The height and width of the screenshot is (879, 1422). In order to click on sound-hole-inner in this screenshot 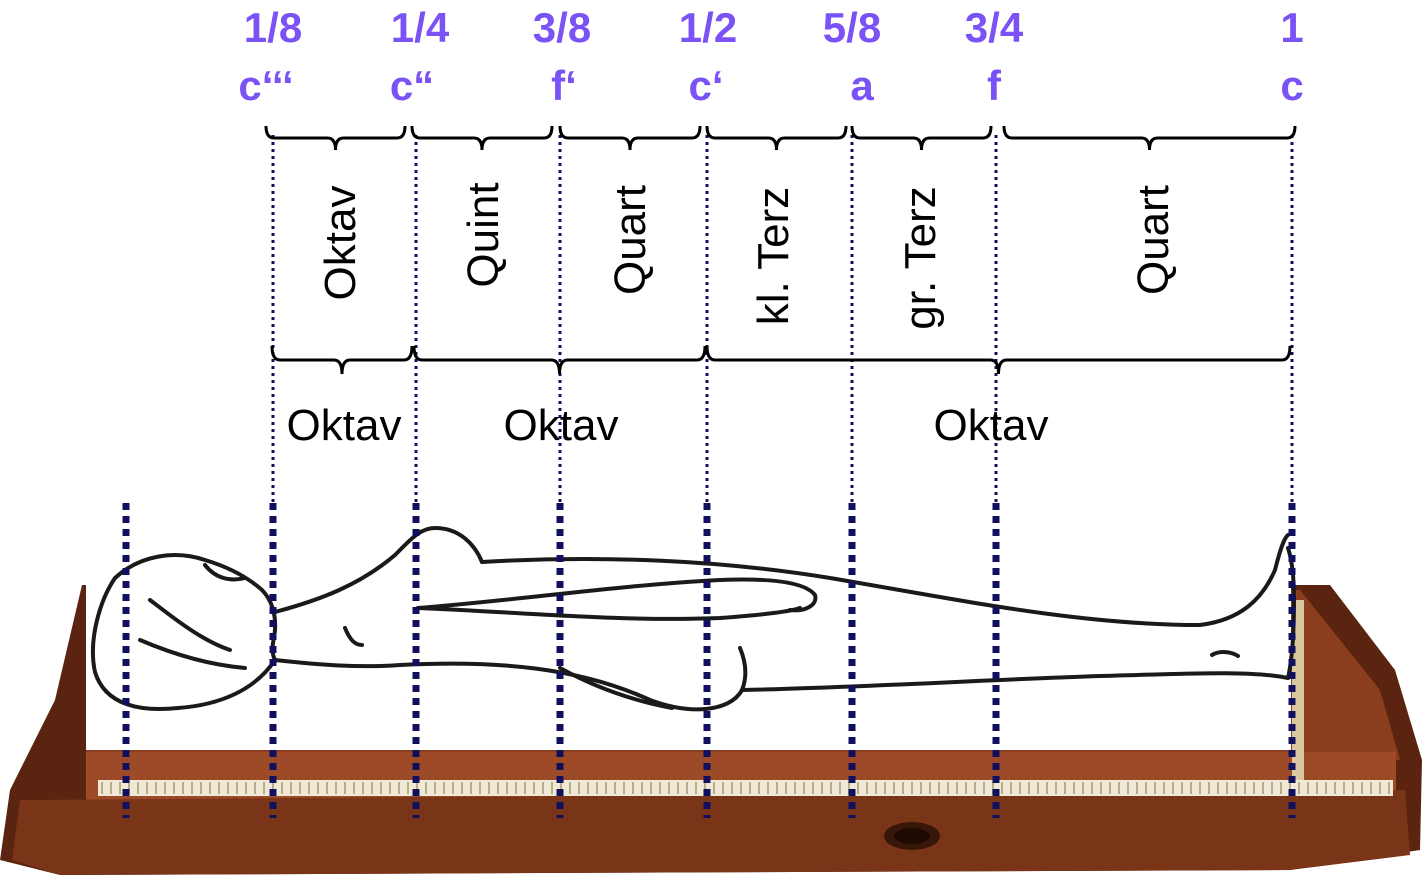, I will do `click(912, 836)`.